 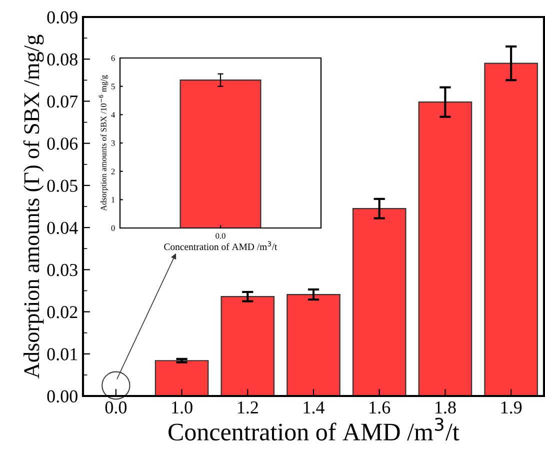 What do you see at coordinates (33, 206) in the screenshot?
I see `y-axis-title: Adsorption amounts (Γ) of SBX /mg/g` at bounding box center [33, 206].